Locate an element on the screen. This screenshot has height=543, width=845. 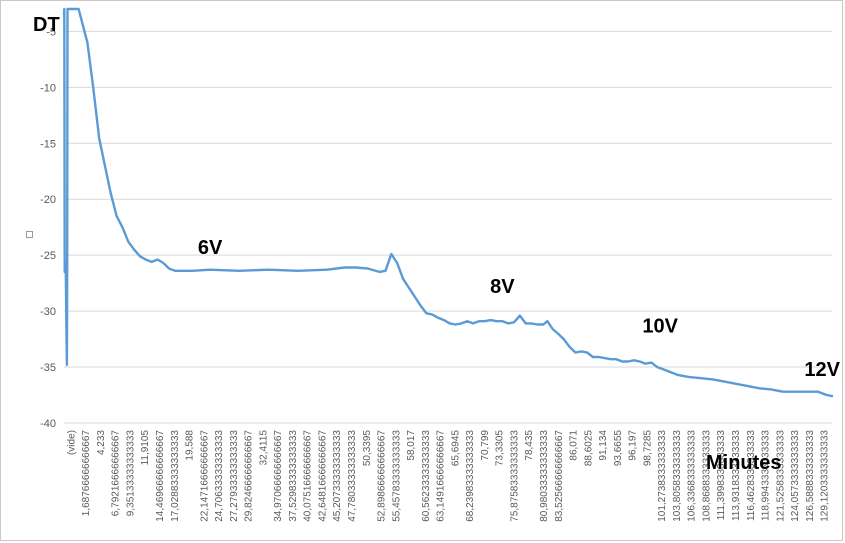
voltage-annotation: 8V is located at coordinates (502, 287).